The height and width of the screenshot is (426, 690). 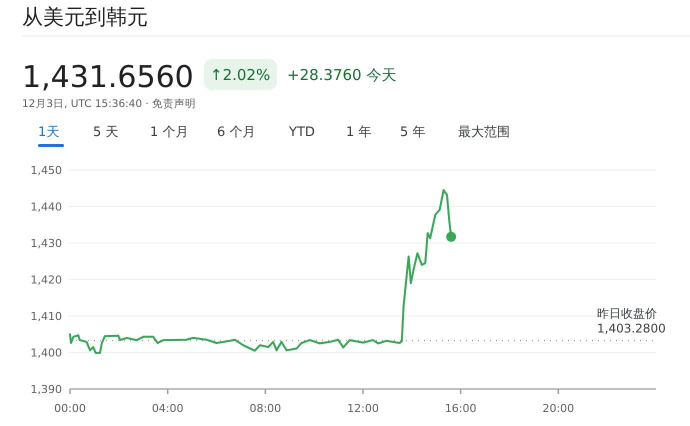 What do you see at coordinates (85, 17) in the screenshot?
I see `chart-title: 从美元到韩元` at bounding box center [85, 17].